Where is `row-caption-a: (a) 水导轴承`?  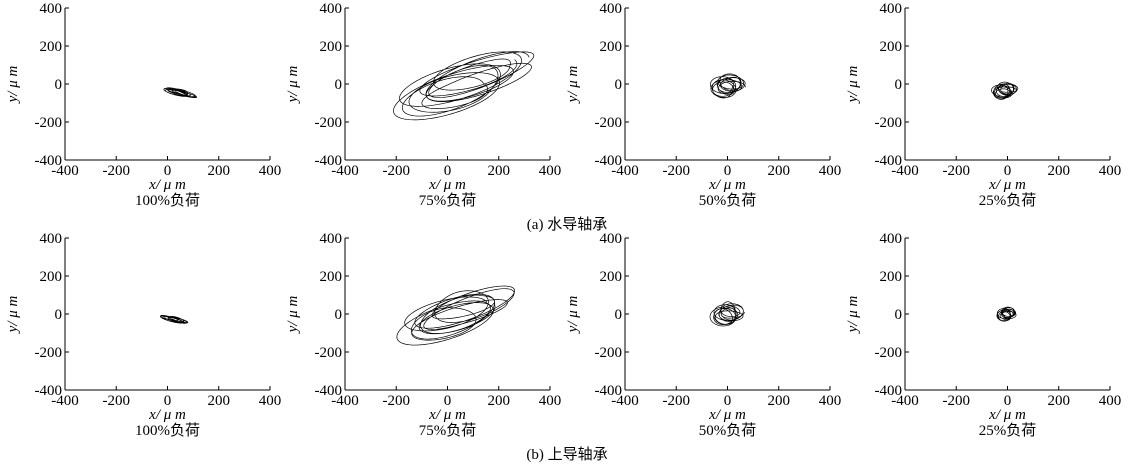
row-caption-a: (a) 水导轴承 is located at coordinates (567, 224).